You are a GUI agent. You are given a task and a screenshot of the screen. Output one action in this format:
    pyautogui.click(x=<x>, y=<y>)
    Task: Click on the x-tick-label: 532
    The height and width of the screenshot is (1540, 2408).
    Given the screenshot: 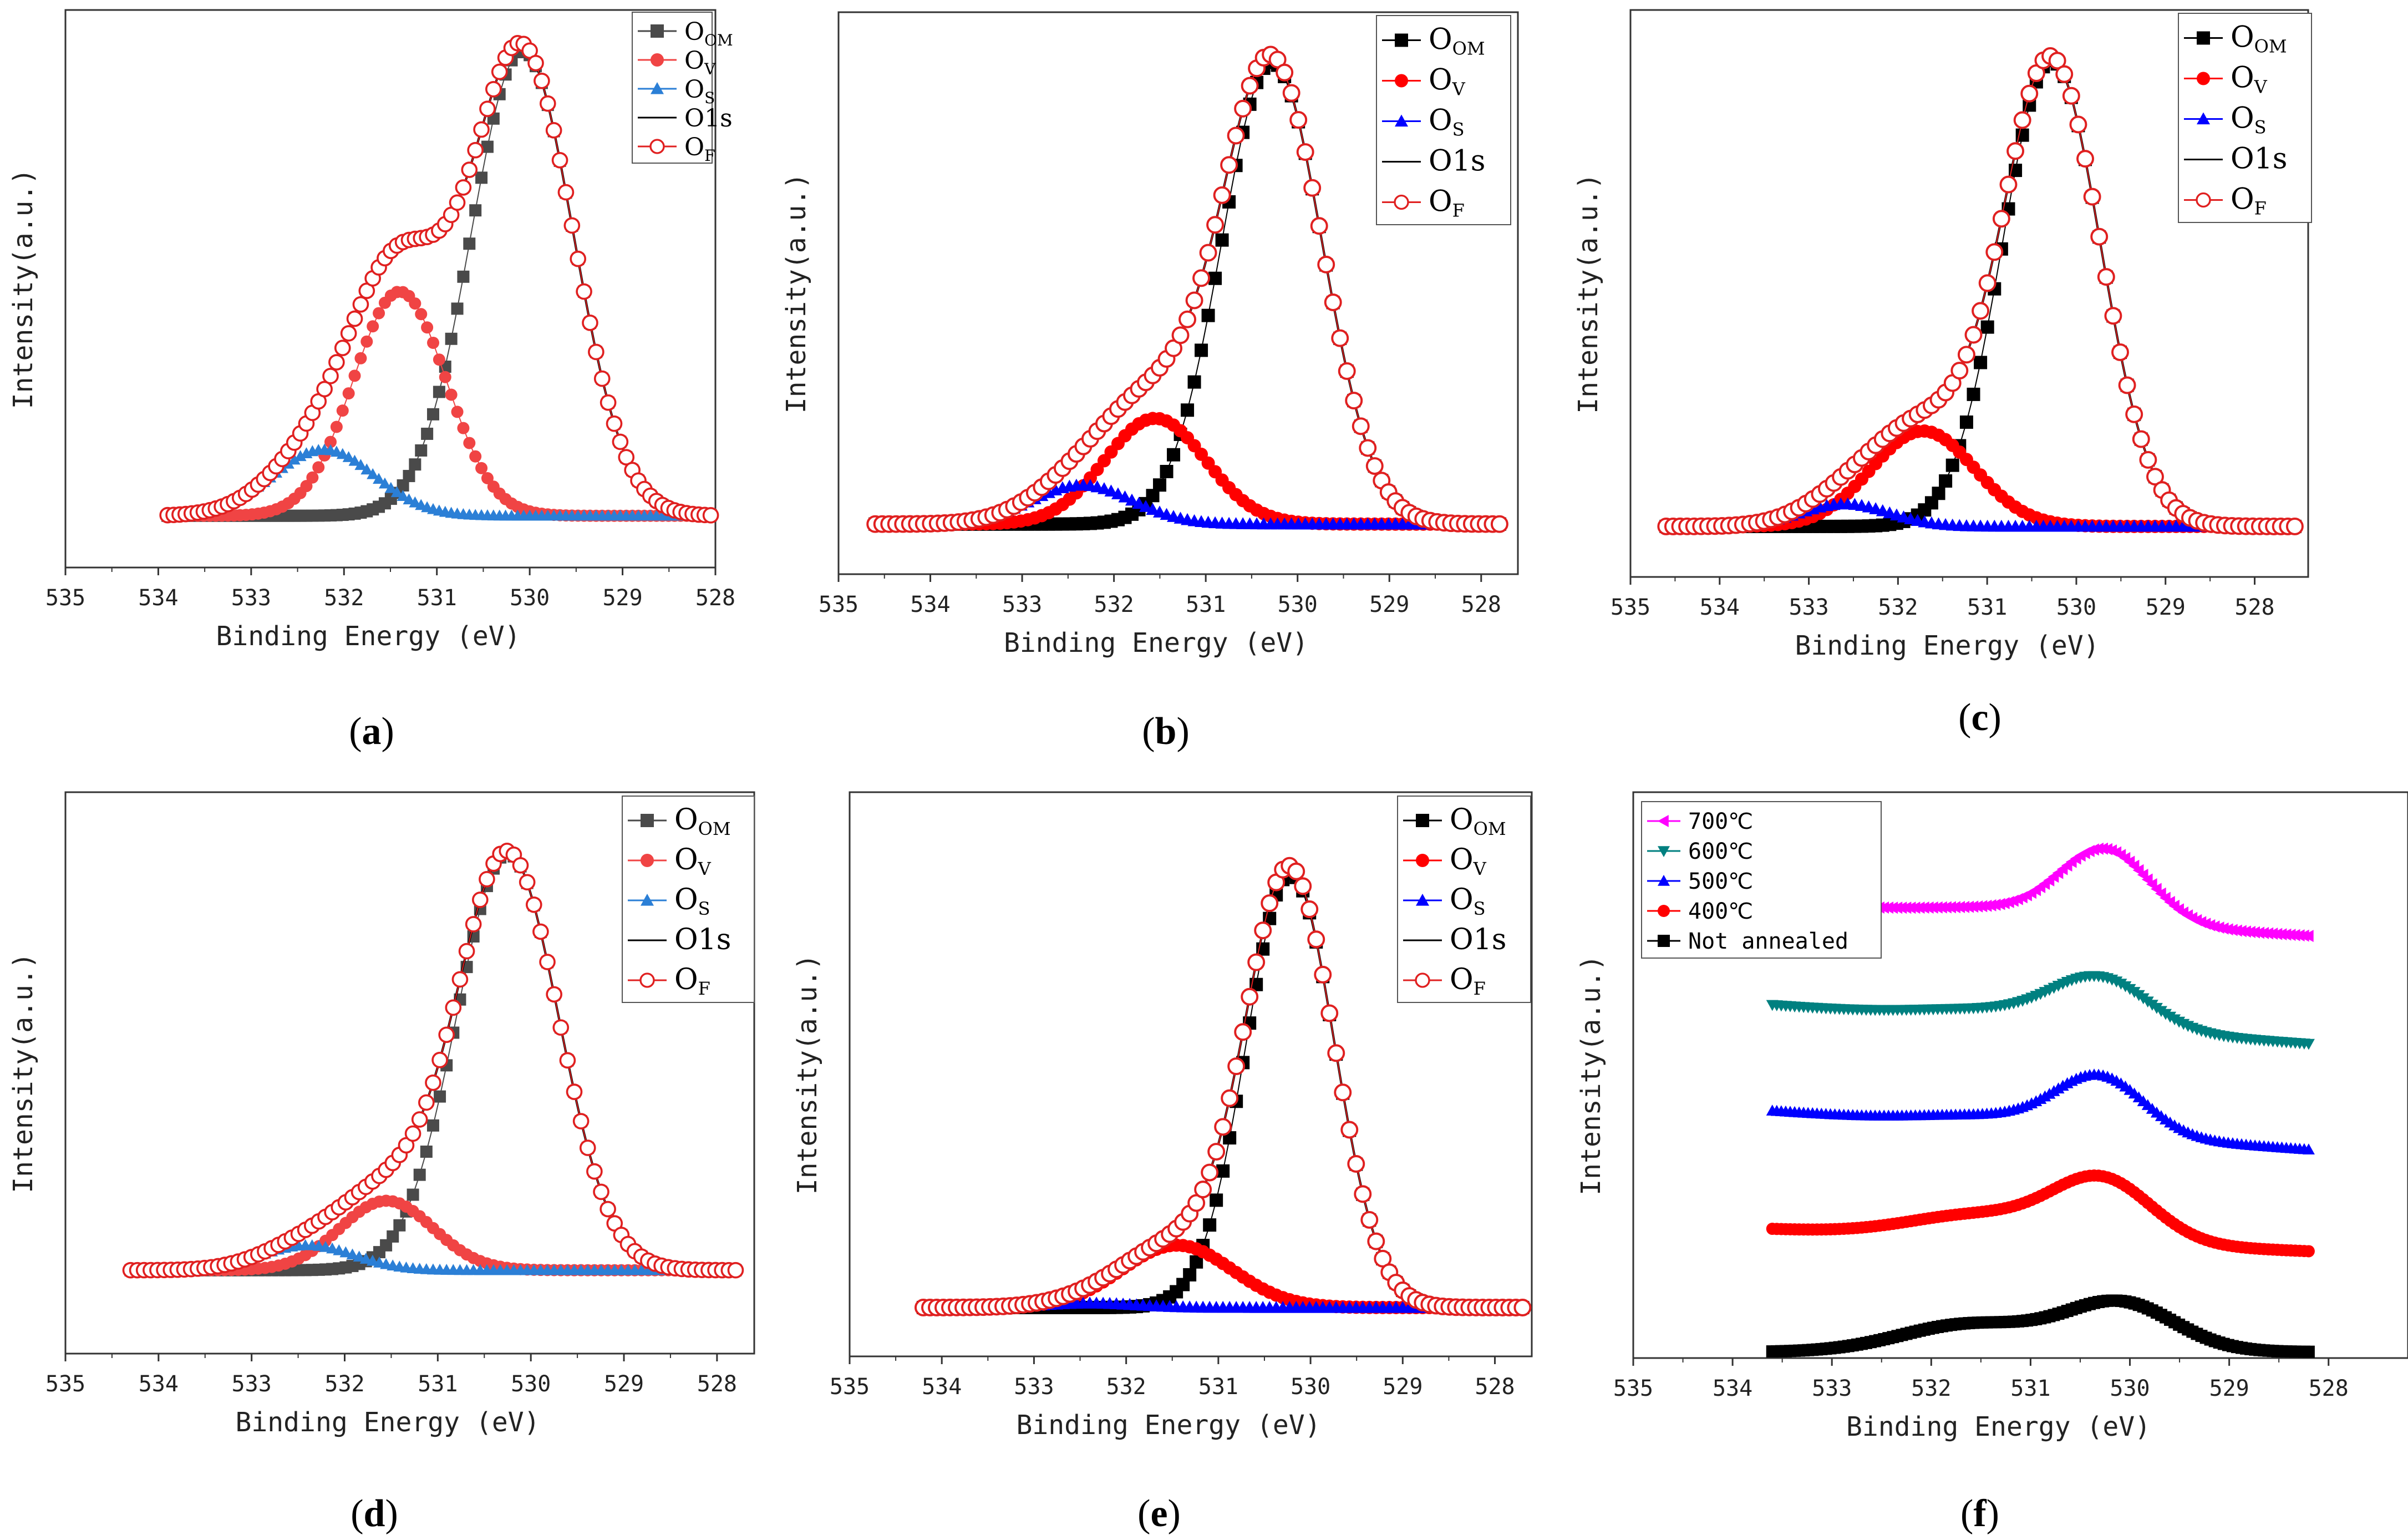 What is the action you would take?
    pyautogui.click(x=1114, y=604)
    